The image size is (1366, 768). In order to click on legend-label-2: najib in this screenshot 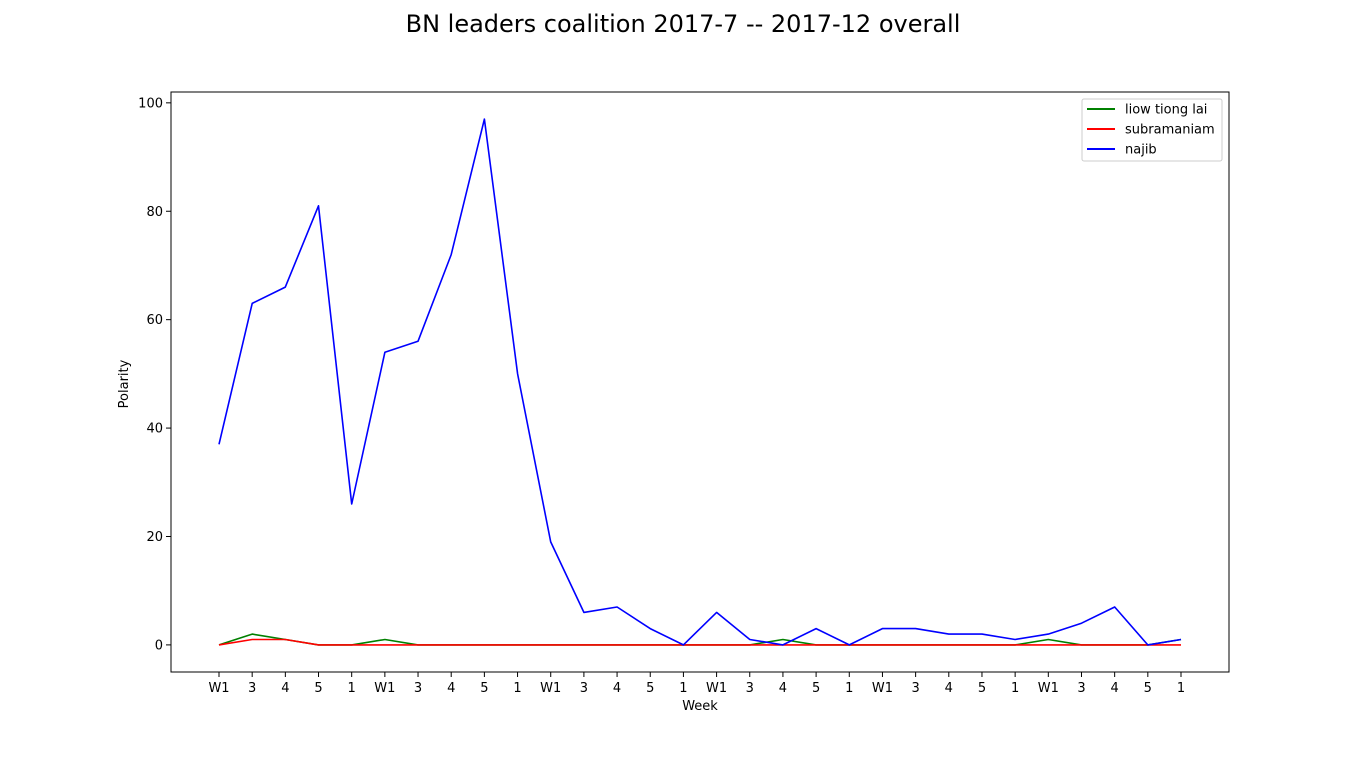, I will do `click(1141, 150)`.